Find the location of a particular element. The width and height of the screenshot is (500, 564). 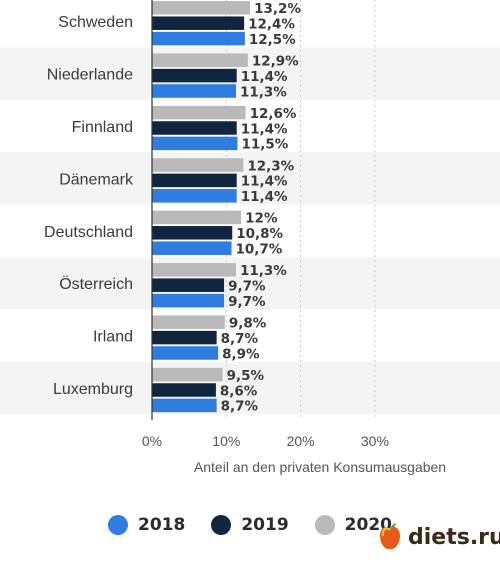

value-label: 12% is located at coordinates (261, 219).